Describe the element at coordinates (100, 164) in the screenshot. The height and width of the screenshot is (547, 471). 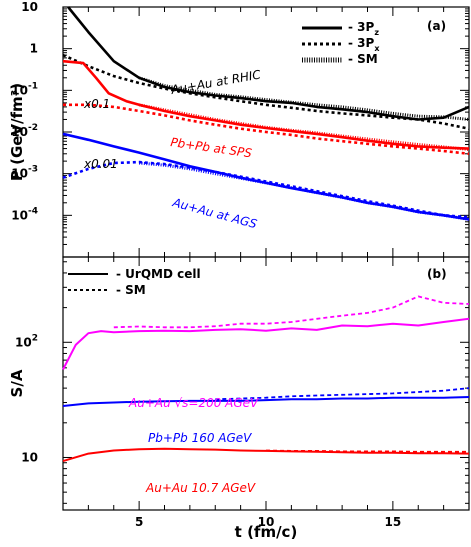
I see `annotation: x0.01` at that location.